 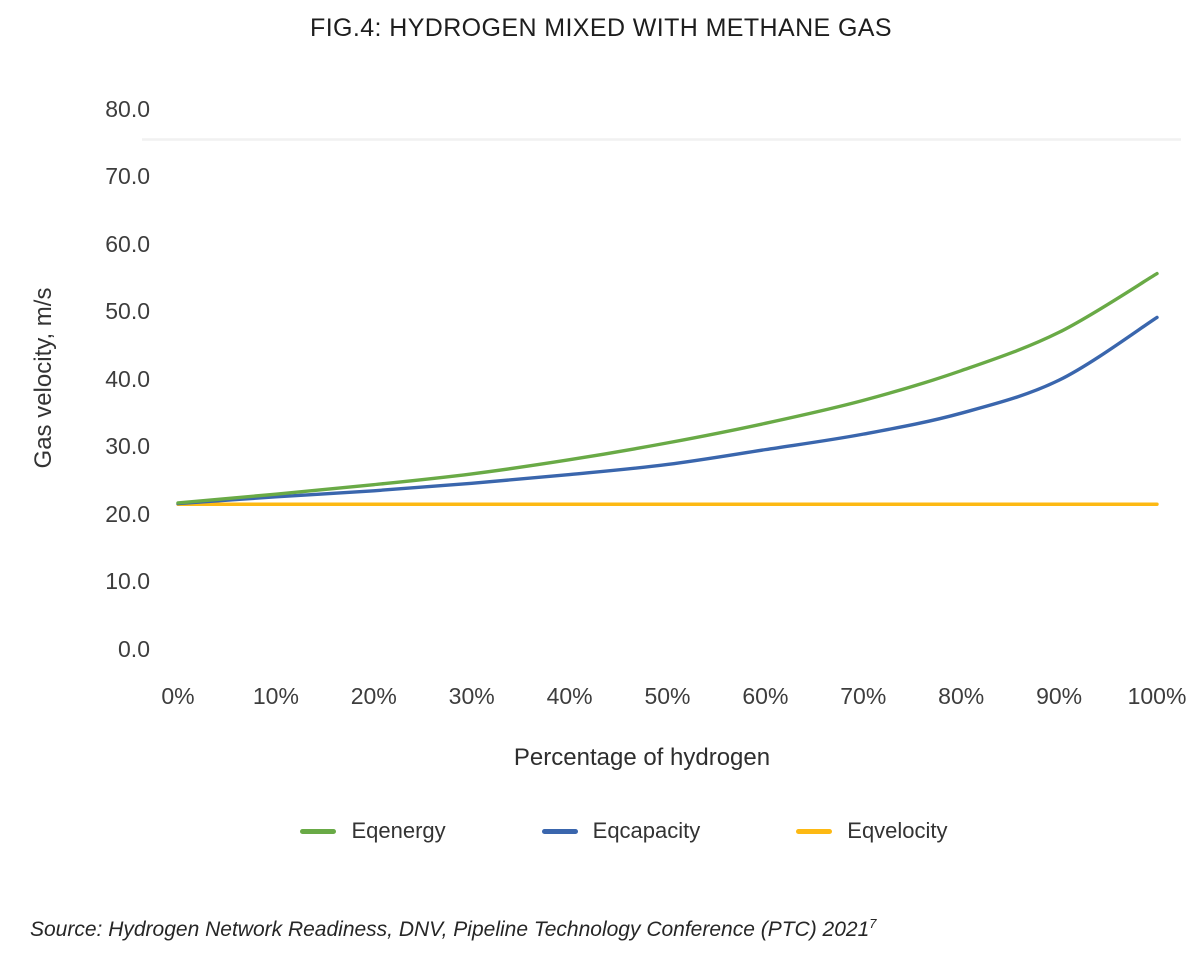 What do you see at coordinates (1059, 696) in the screenshot?
I see `x-tick-label: 90%` at bounding box center [1059, 696].